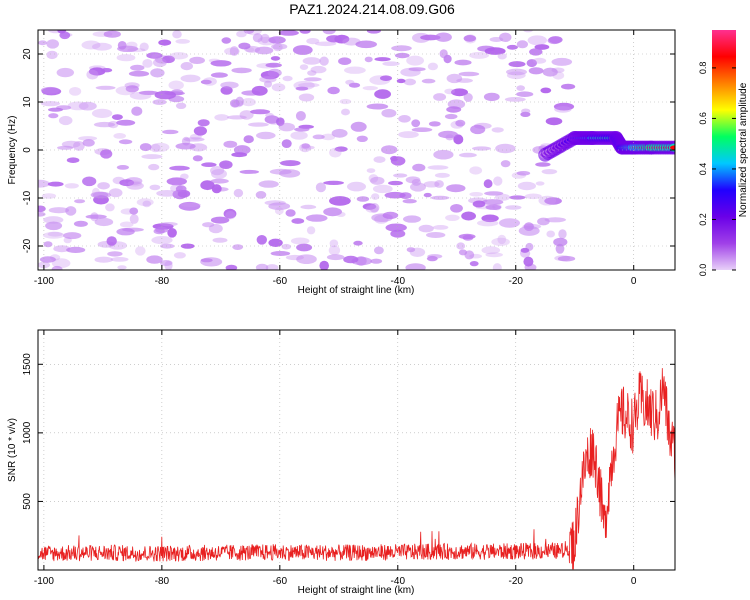 This screenshot has width=750, height=600. What do you see at coordinates (398, 581) in the screenshot?
I see `x-tick-label: -40` at bounding box center [398, 581].